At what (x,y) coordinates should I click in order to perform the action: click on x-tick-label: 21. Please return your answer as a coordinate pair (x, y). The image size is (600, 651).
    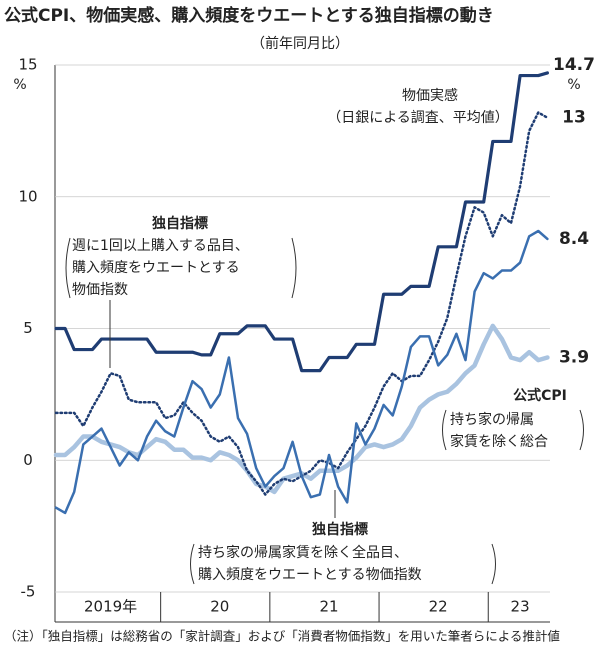
    Looking at the image, I should click on (328, 607).